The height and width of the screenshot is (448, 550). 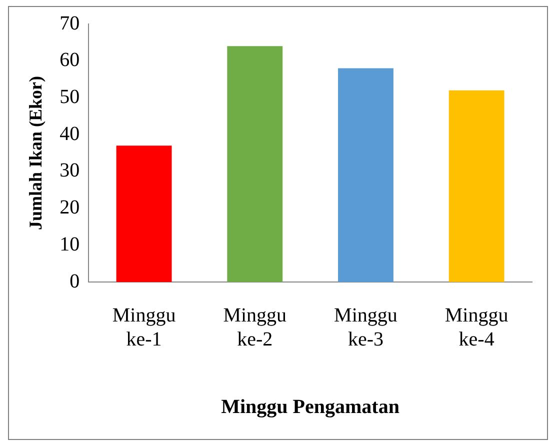 I want to click on y-tick-label: 30, so click(x=70, y=171).